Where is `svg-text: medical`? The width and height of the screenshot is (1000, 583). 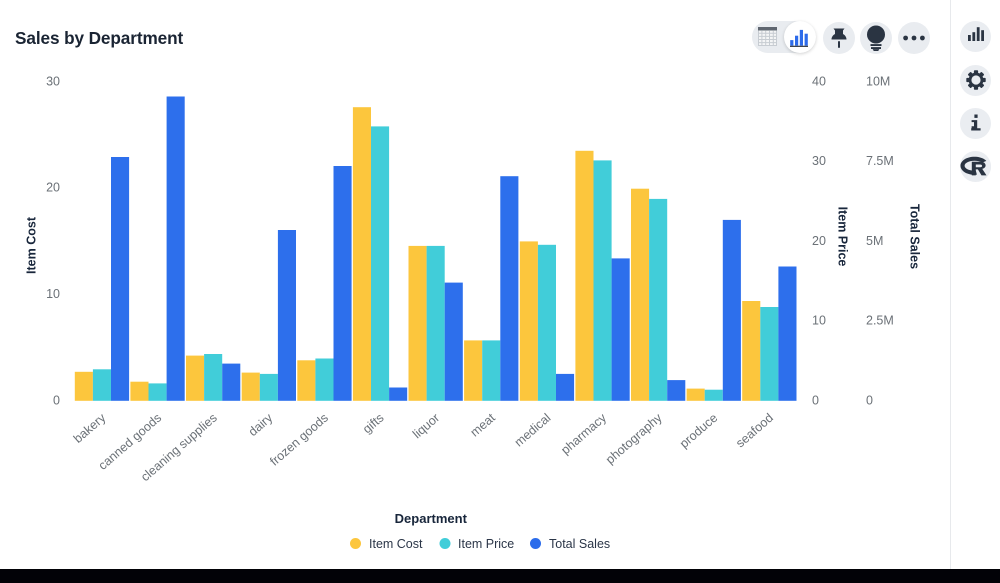 svg-text: medical is located at coordinates (533, 430).